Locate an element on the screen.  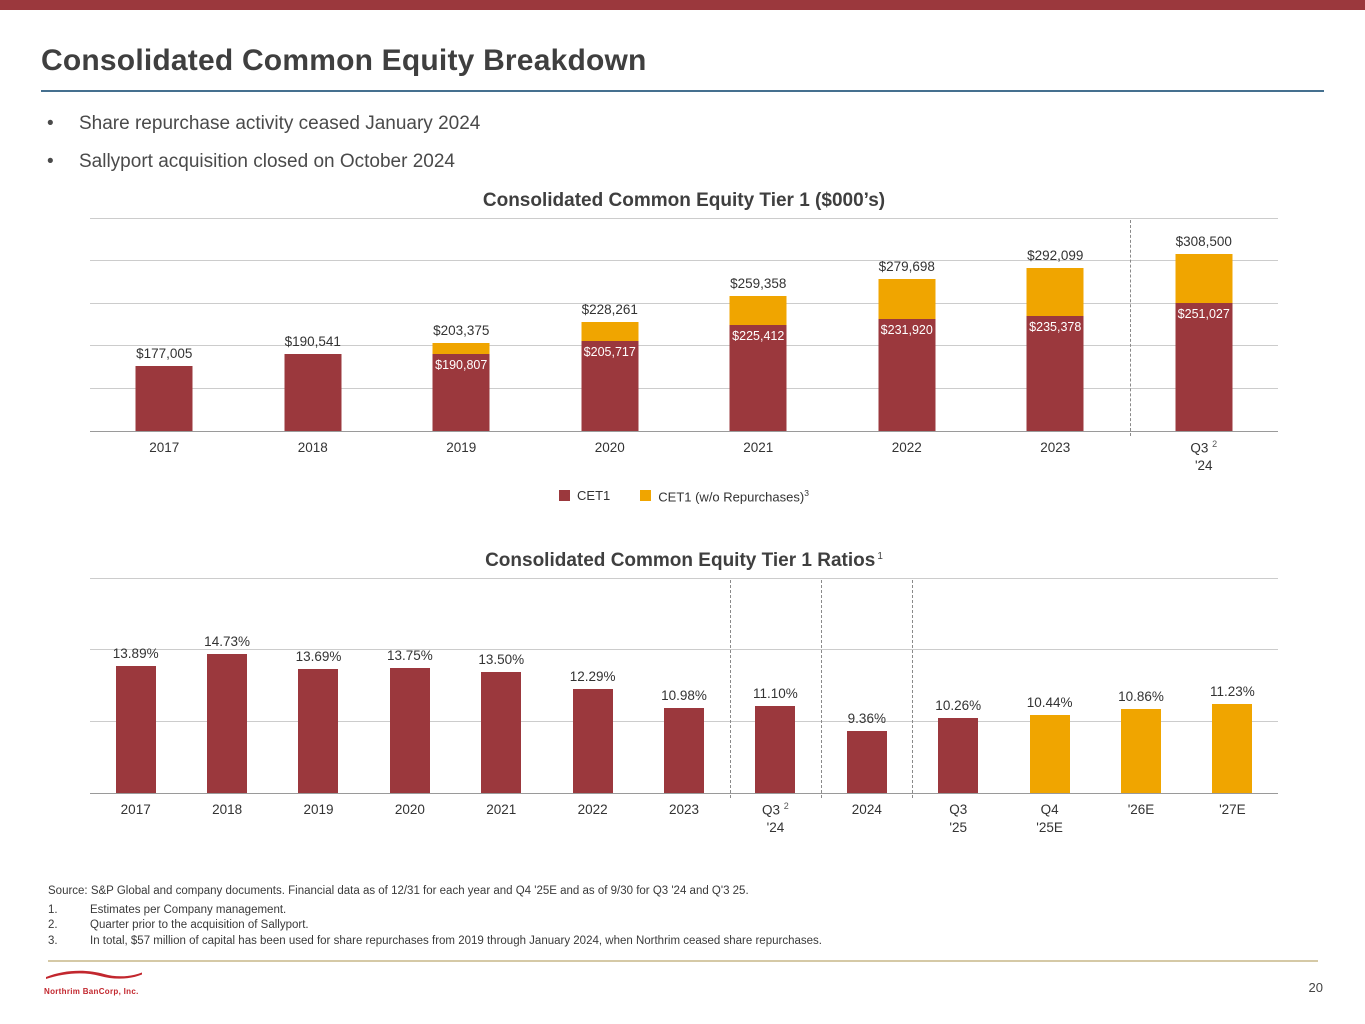
footnote-text: Estimates per Company management. is located at coordinates (188, 909).